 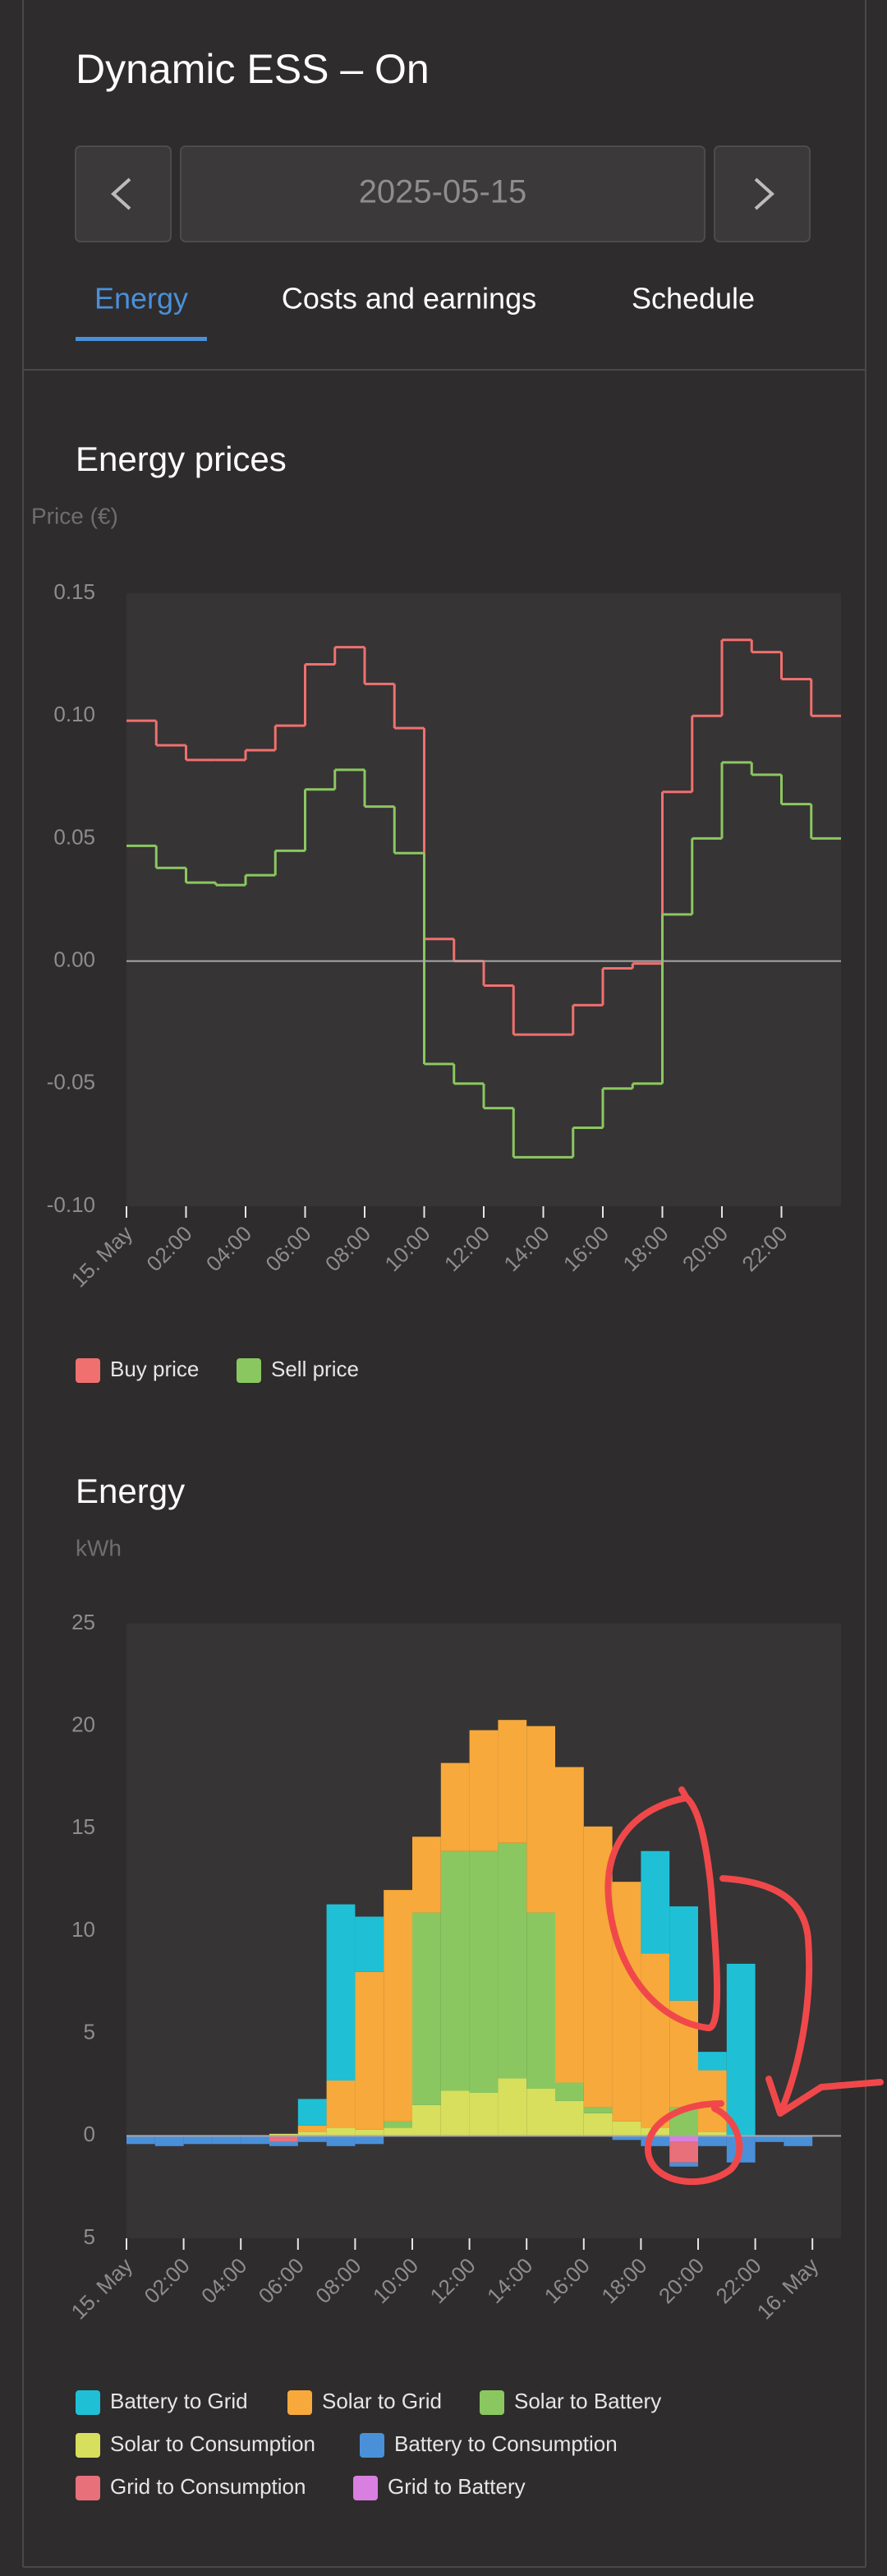 What do you see at coordinates (154, 1369) in the screenshot?
I see `legend-label: Buy price` at bounding box center [154, 1369].